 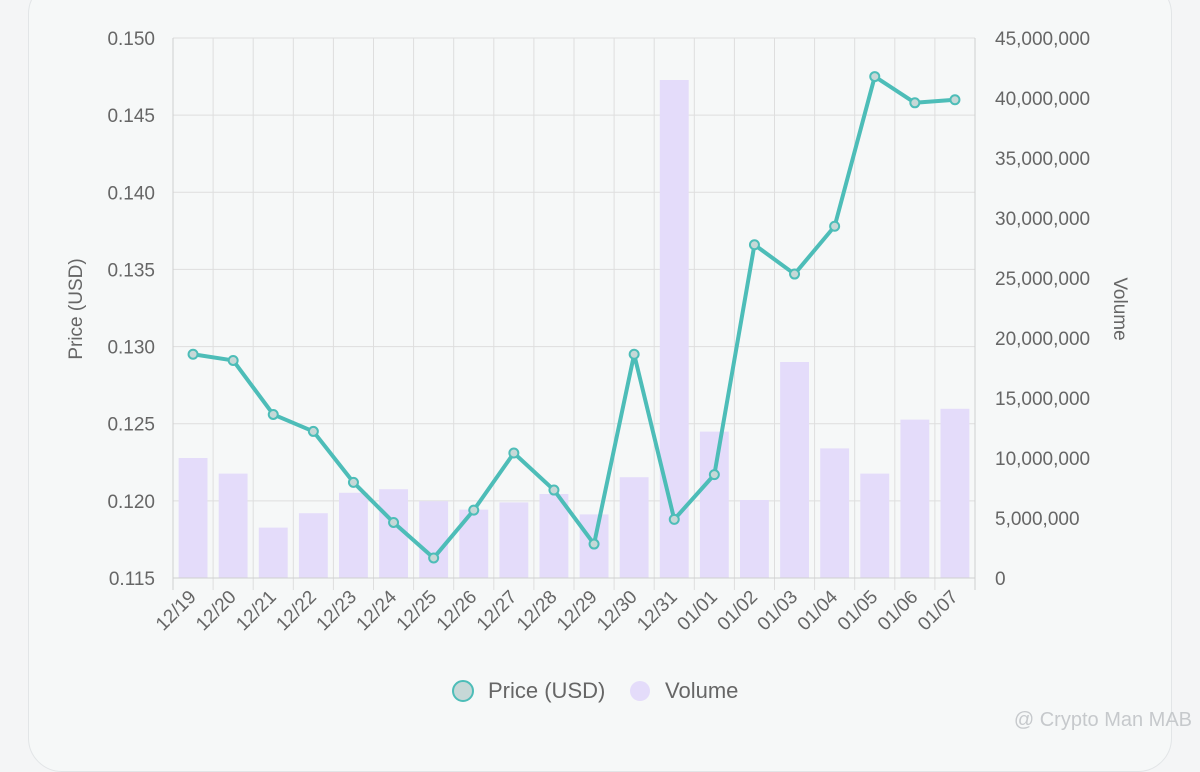 What do you see at coordinates (76, 308) in the screenshot?
I see `y-axis-title: Price (USD)` at bounding box center [76, 308].